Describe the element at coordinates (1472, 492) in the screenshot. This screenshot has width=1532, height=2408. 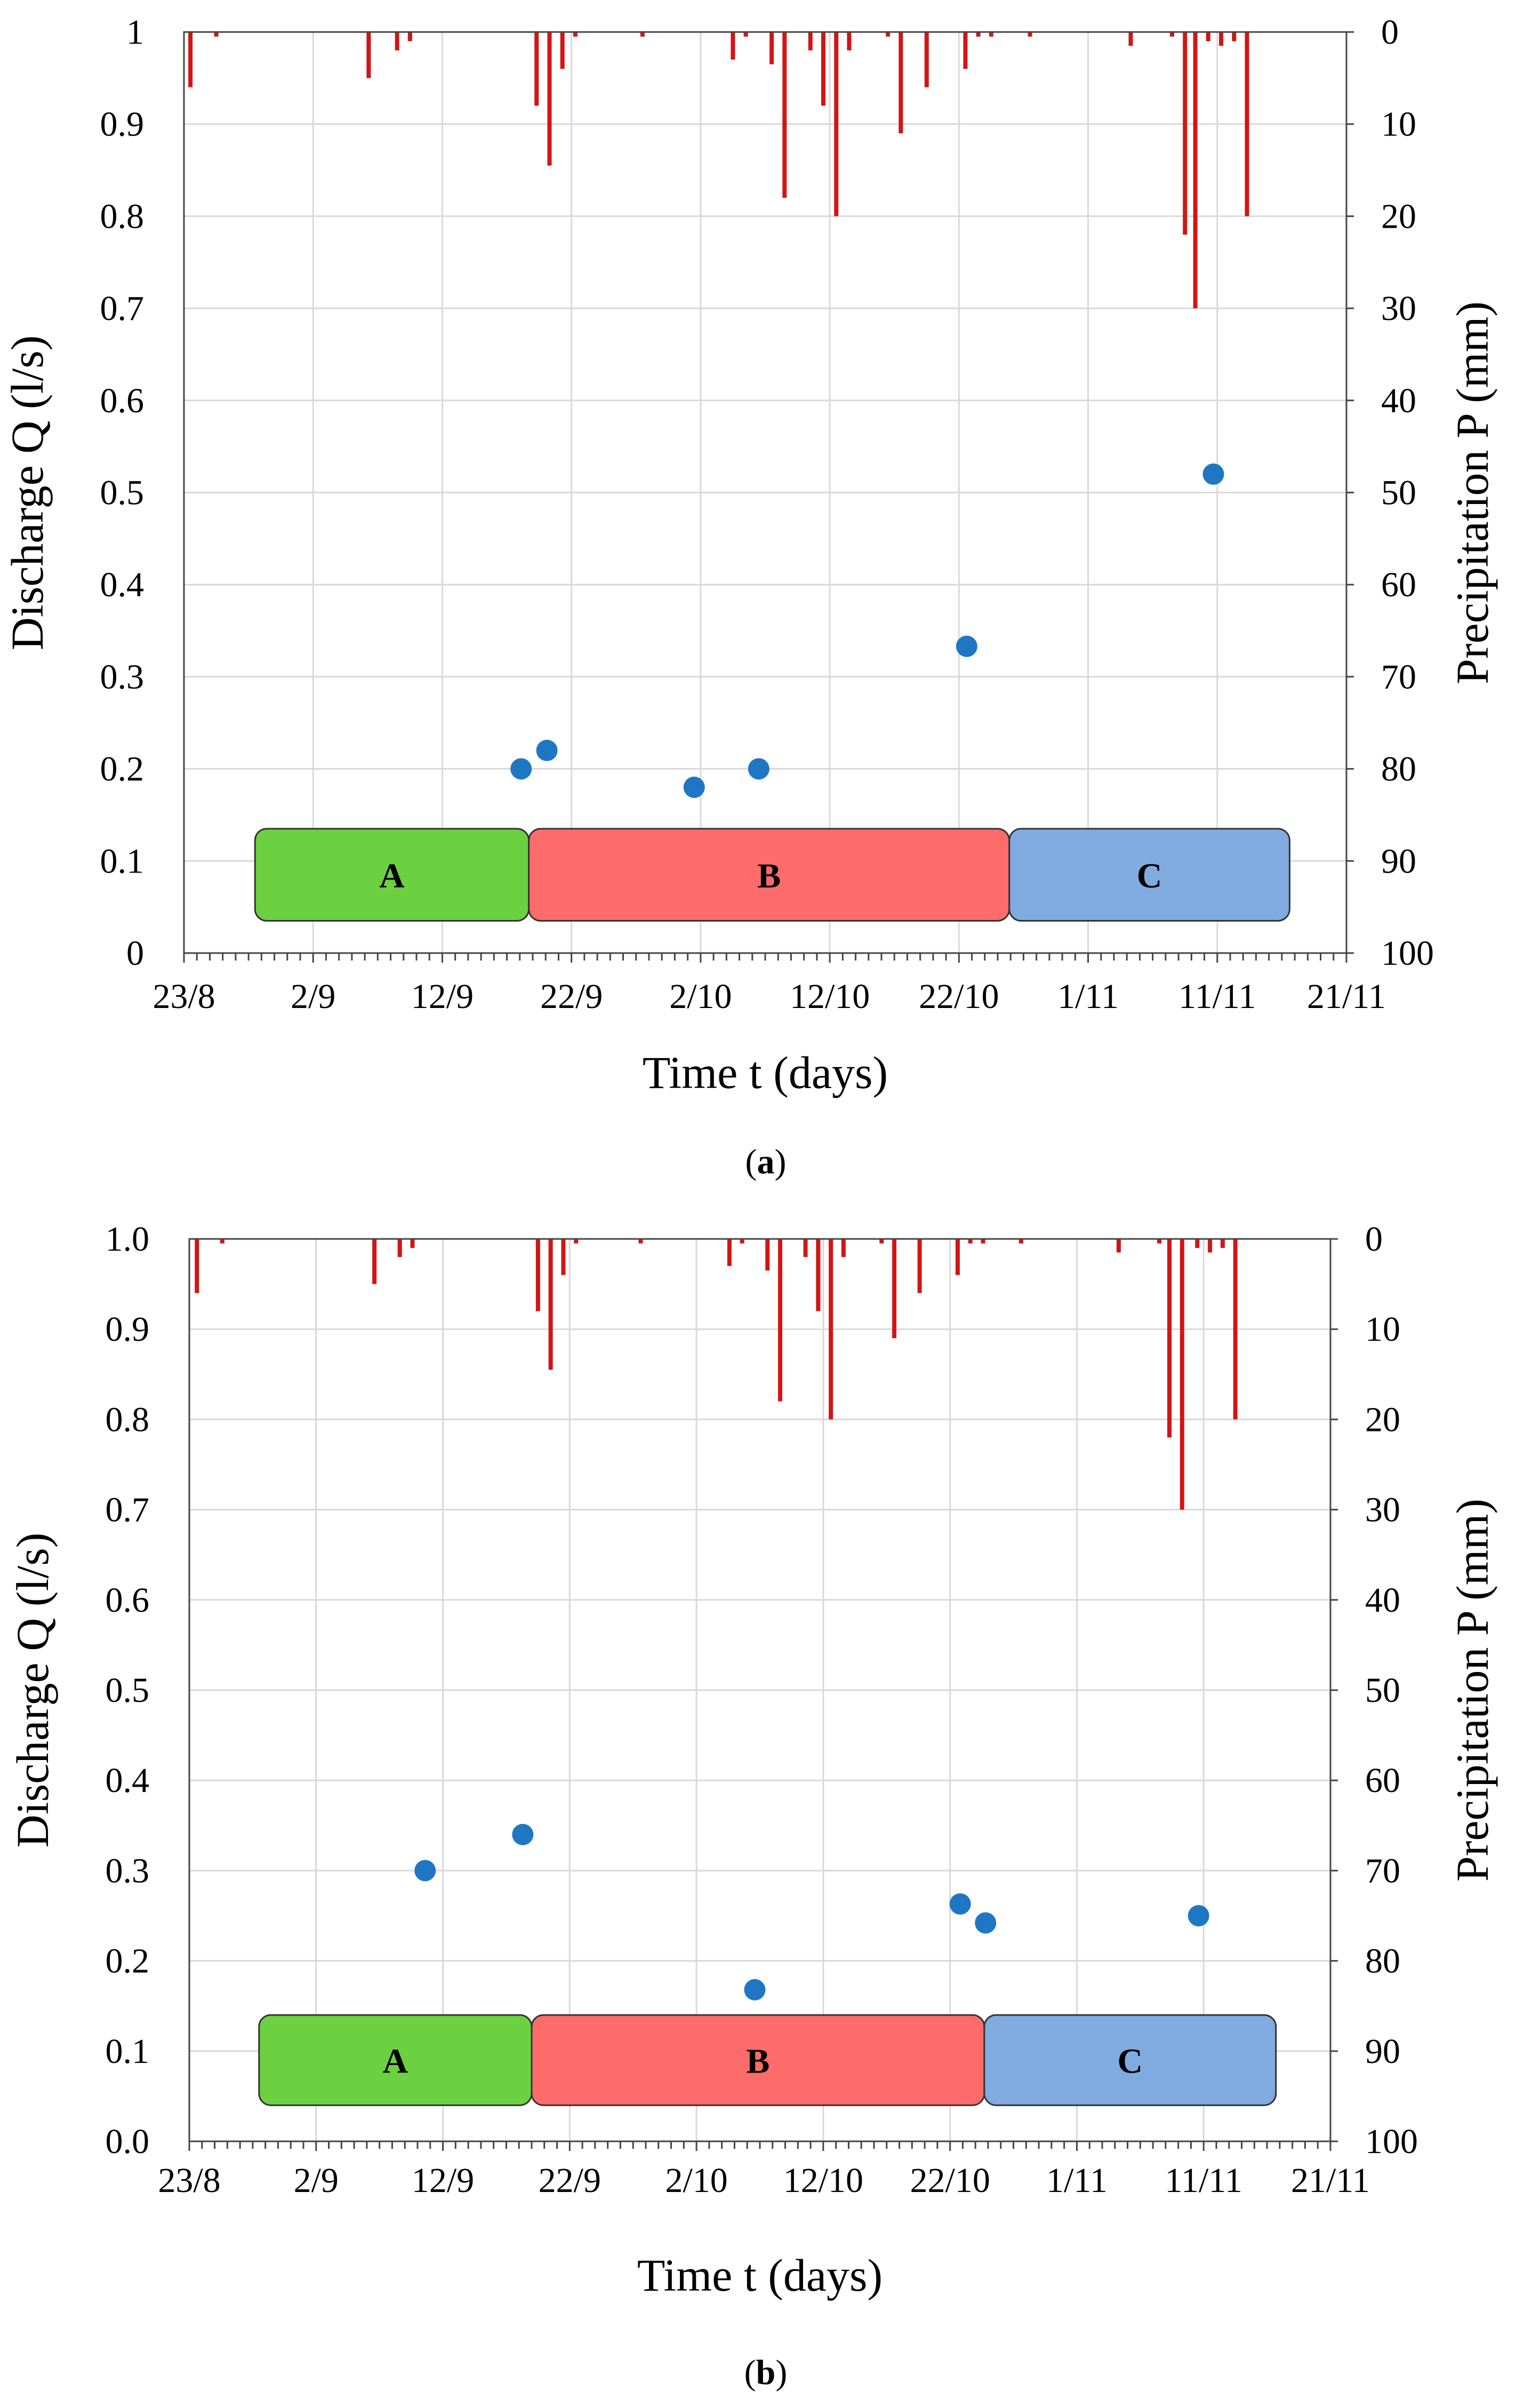
I see `right-axis-title: Precipitation P (mm)` at that location.